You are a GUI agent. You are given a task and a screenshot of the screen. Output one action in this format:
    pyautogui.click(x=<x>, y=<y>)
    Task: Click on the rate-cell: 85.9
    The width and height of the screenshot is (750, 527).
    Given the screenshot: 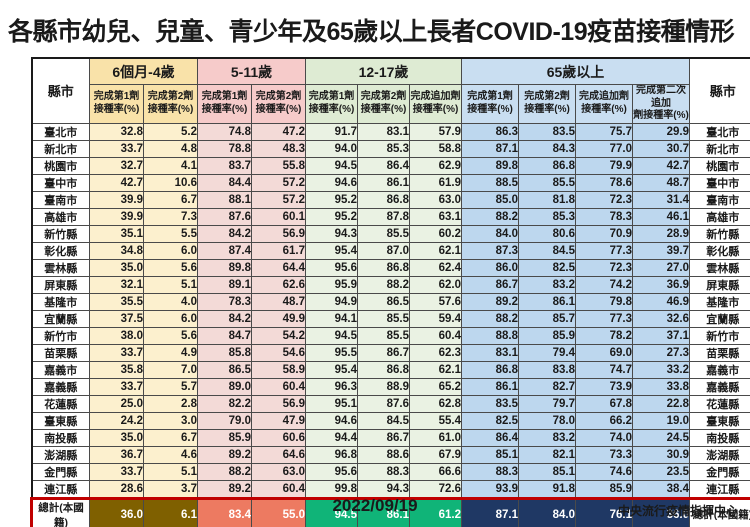 What is the action you would take?
    pyautogui.click(x=225, y=437)
    